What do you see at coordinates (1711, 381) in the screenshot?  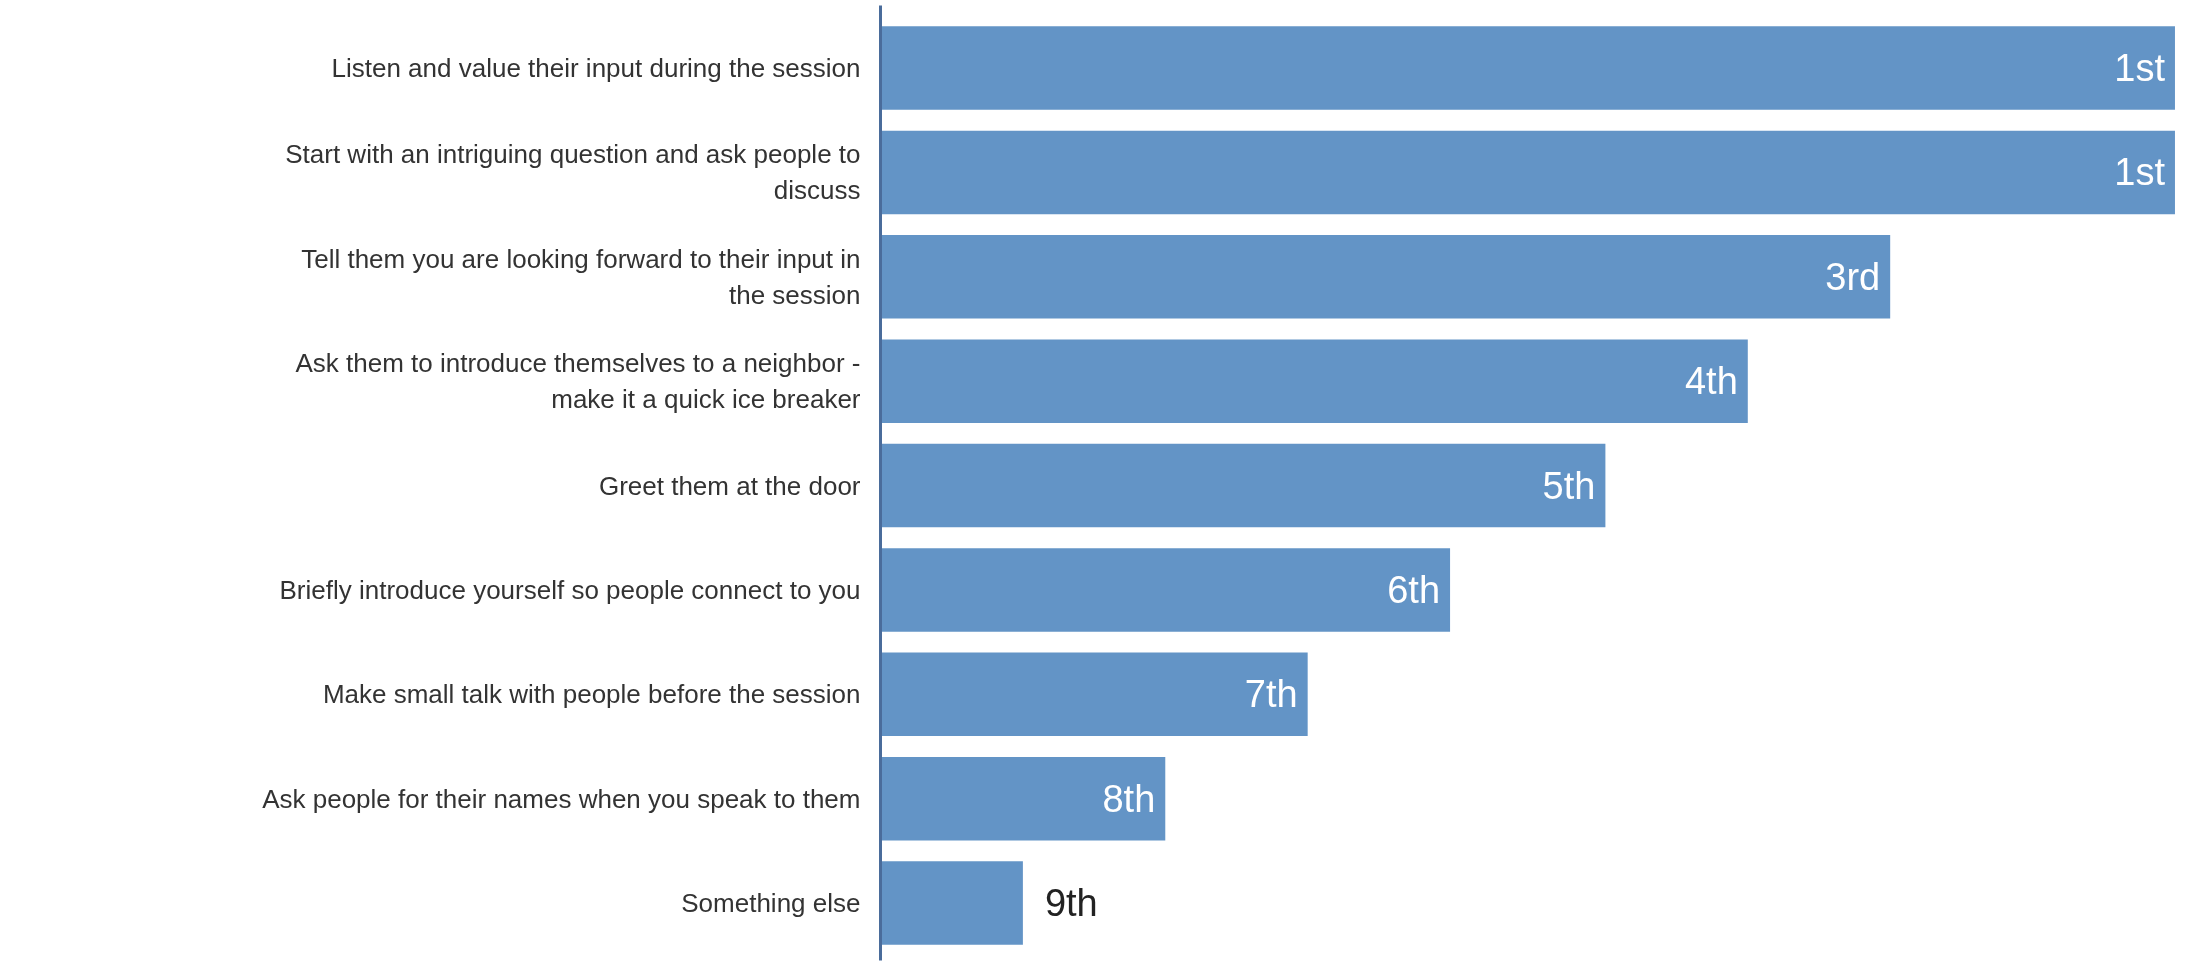 I see `annotation: 4th` at bounding box center [1711, 381].